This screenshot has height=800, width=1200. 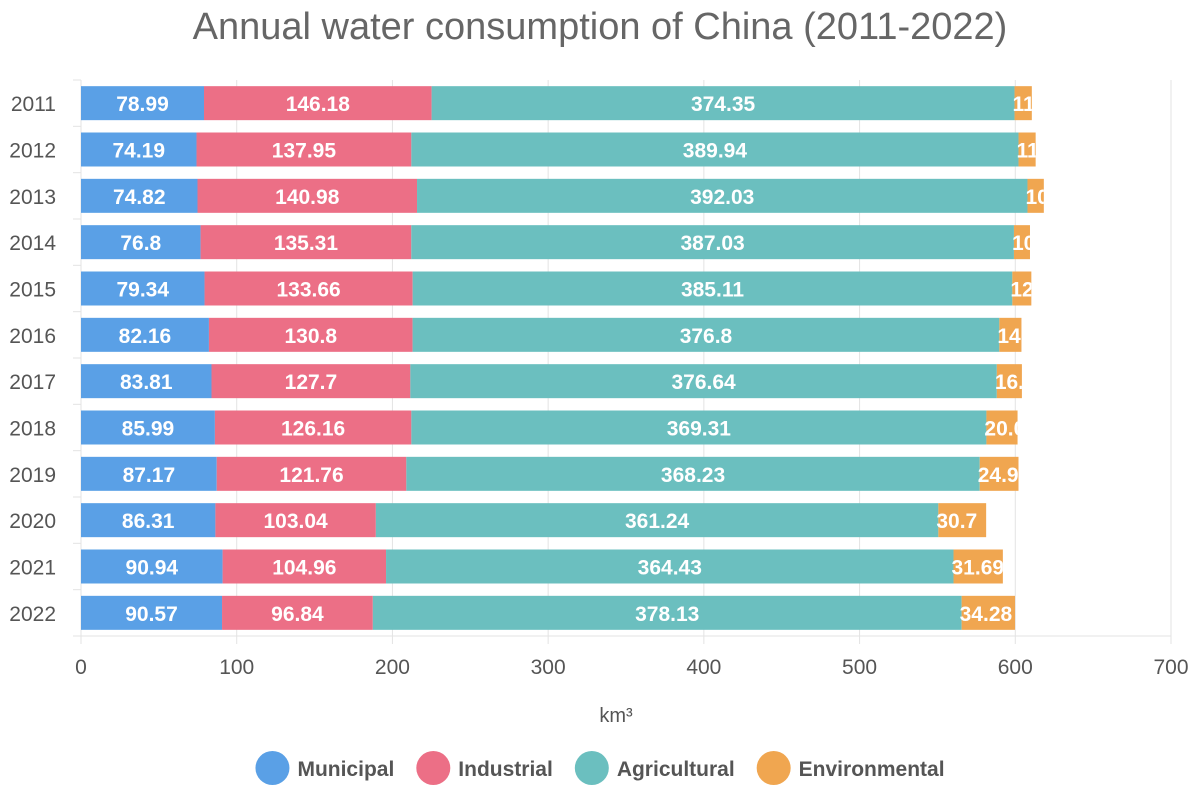 I want to click on data-label: 16.1, so click(x=1015, y=382).